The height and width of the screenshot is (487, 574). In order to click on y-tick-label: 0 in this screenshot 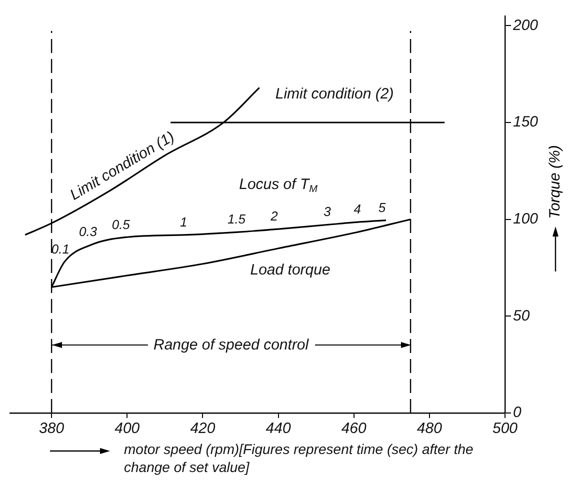, I will do `click(517, 413)`.